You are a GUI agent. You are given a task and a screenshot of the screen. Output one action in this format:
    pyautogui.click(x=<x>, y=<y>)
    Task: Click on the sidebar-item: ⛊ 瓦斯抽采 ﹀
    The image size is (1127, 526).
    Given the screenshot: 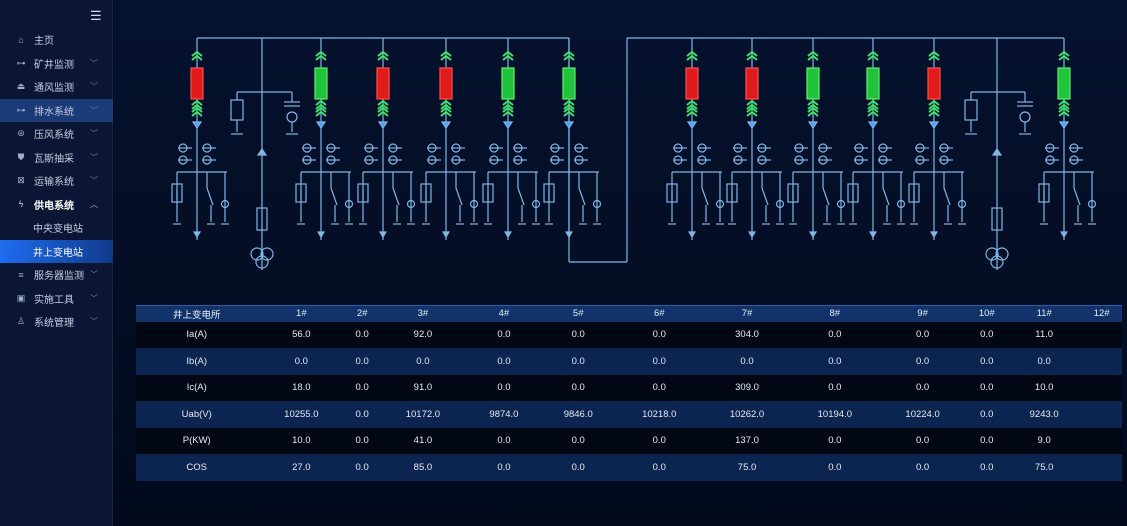 What is the action you would take?
    pyautogui.click(x=56, y=158)
    